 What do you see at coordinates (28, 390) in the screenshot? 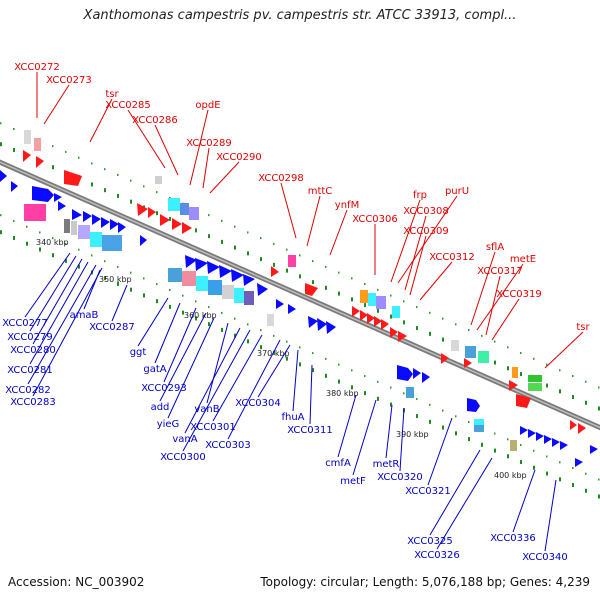
I see `gene-label-lower: XCC0282` at bounding box center [28, 390].